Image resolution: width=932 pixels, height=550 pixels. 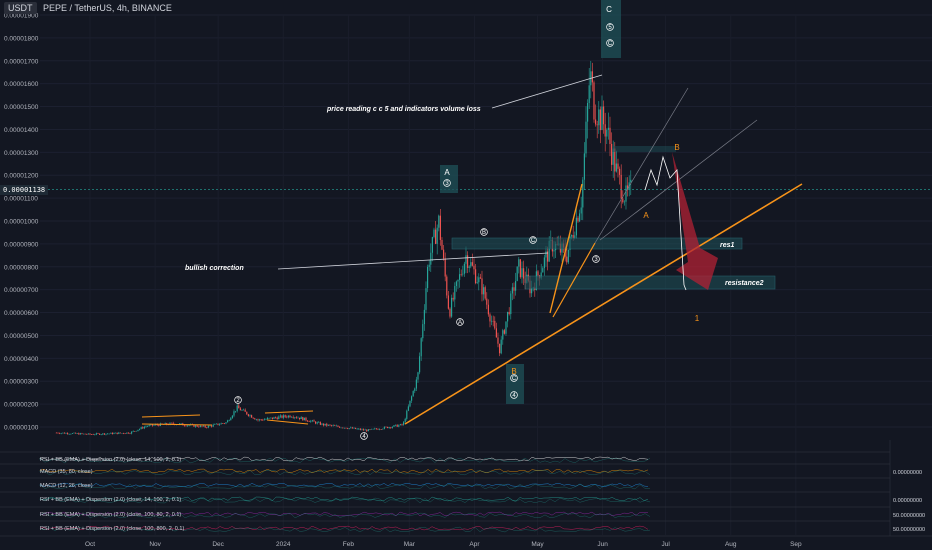 What do you see at coordinates (447, 184) in the screenshot?
I see `wave-label: 3` at bounding box center [447, 184].